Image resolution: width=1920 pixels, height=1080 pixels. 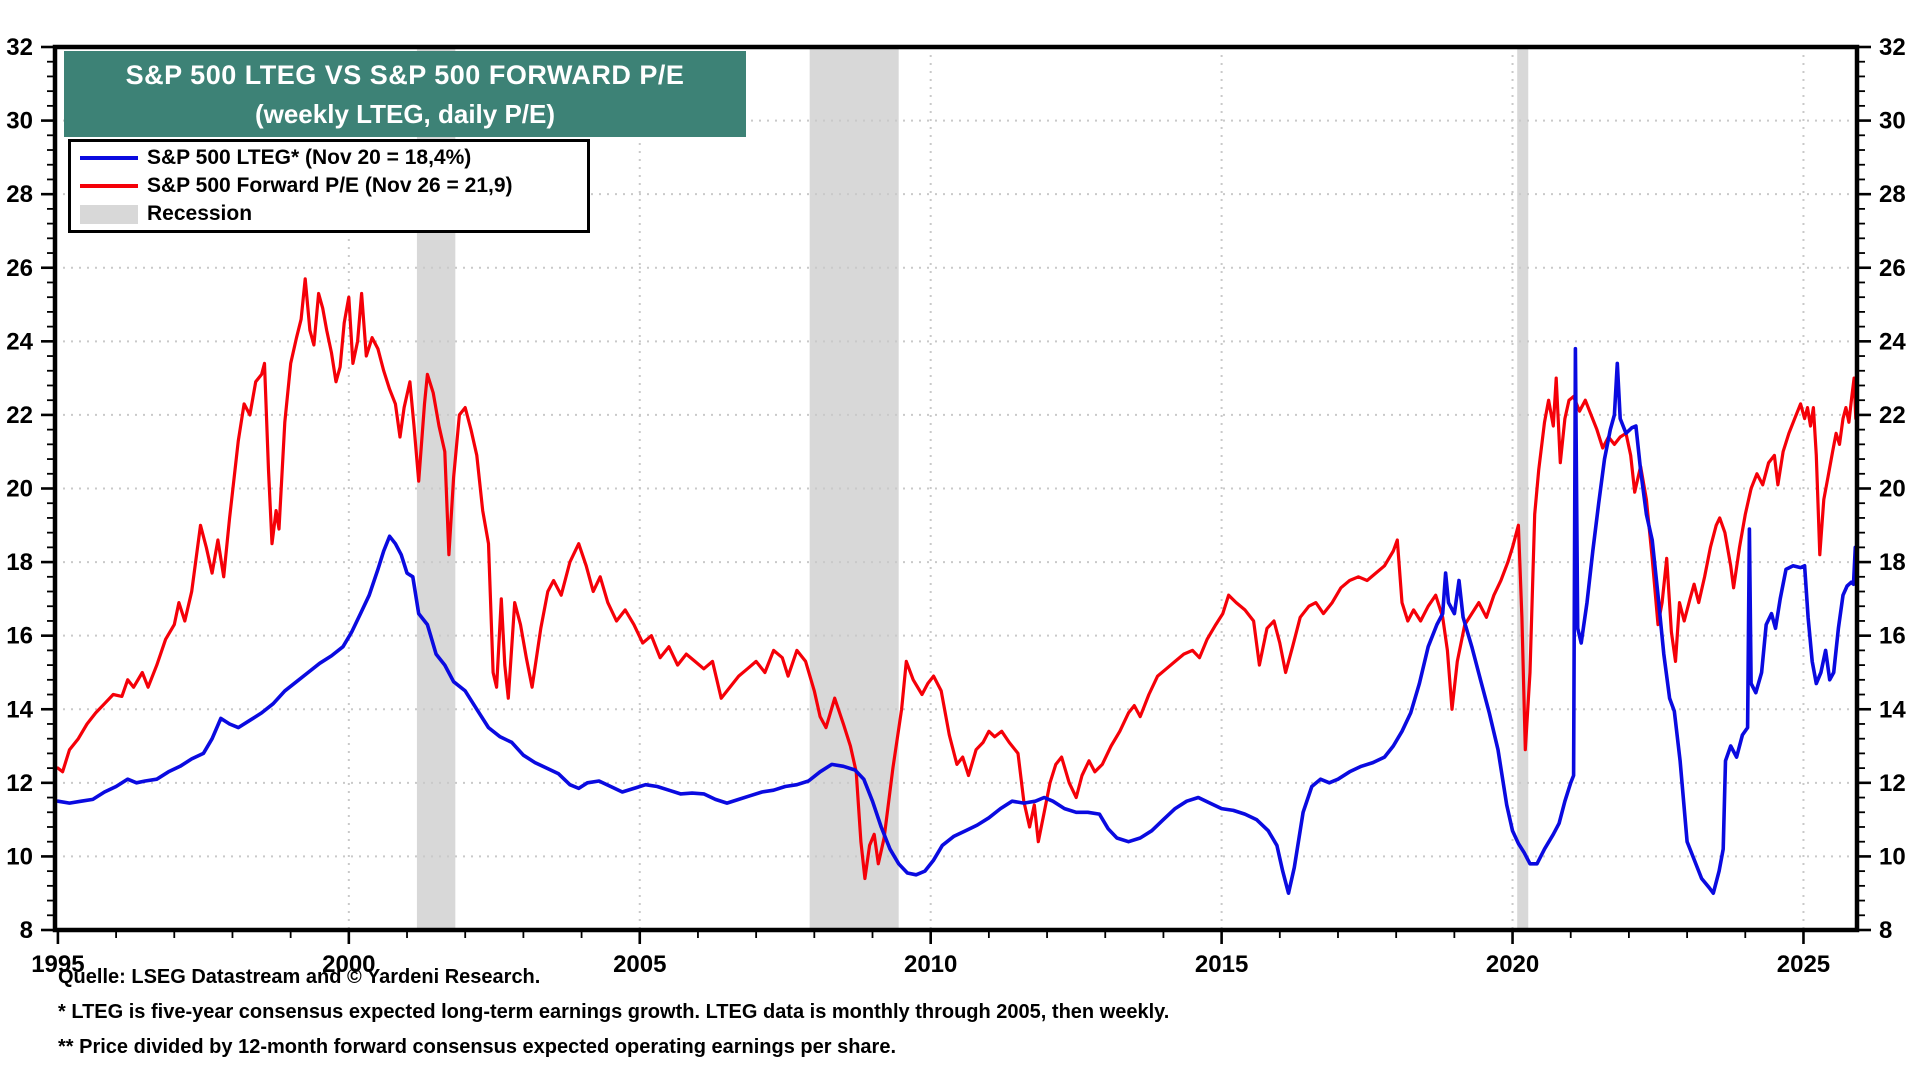 What do you see at coordinates (639, 964) in the screenshot?
I see `x-axis-label: 2005` at bounding box center [639, 964].